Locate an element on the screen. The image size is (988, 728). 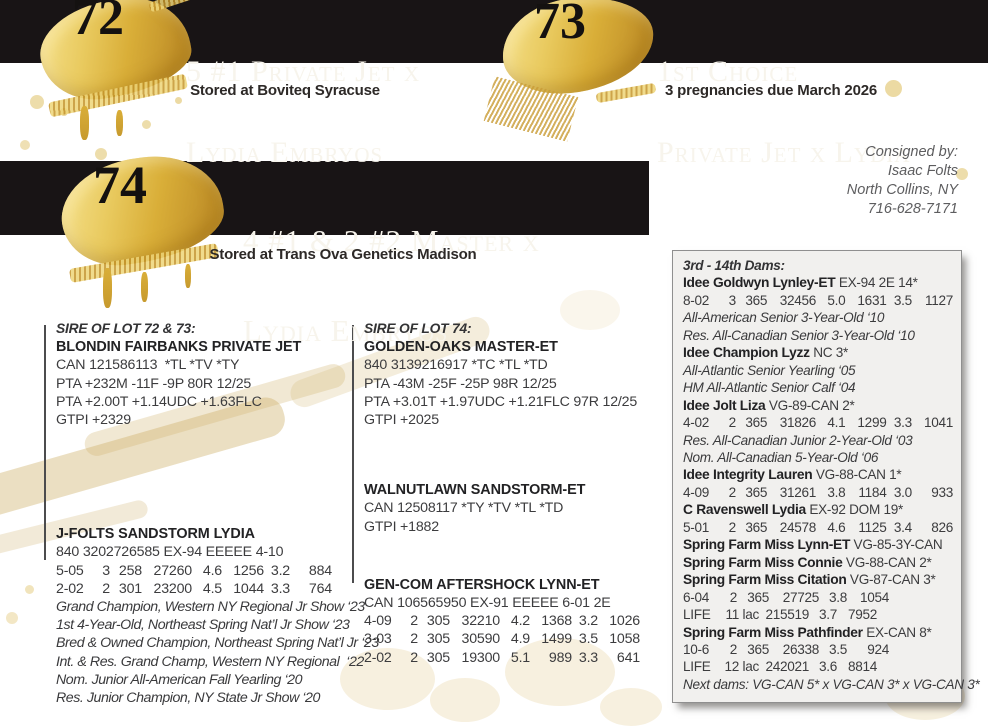
lactation-record-row: 4-09 2 305 32210 4.2 1368 3.2 1026 is located at coordinates (514, 621).